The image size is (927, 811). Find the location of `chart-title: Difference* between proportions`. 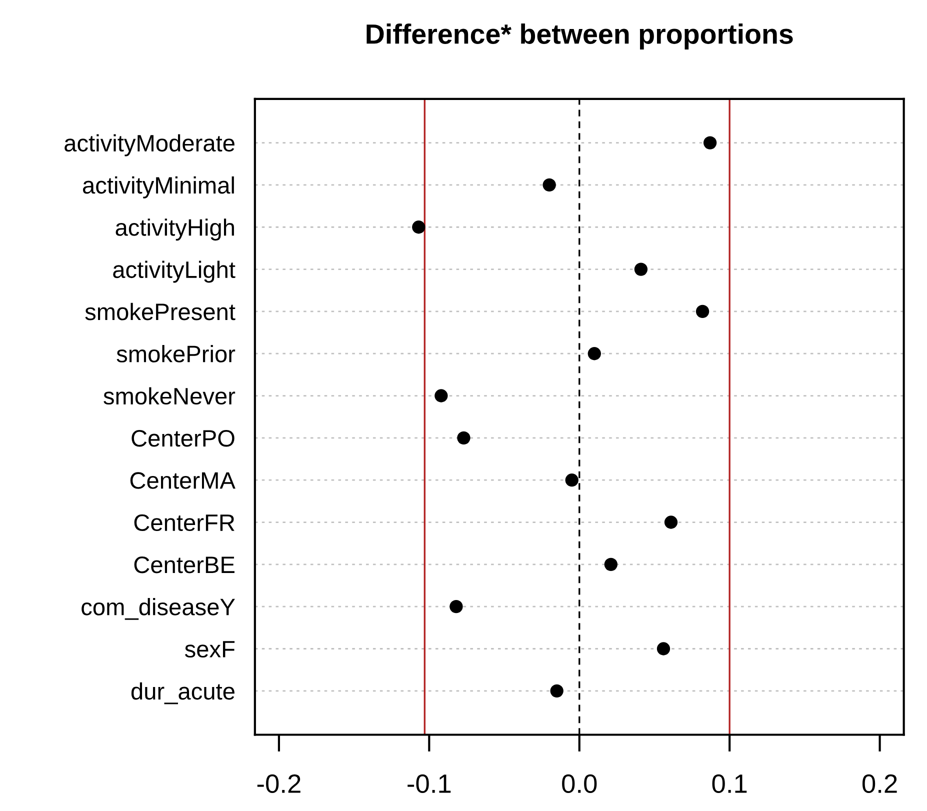

chart-title: Difference* between proportions is located at coordinates (579, 37).